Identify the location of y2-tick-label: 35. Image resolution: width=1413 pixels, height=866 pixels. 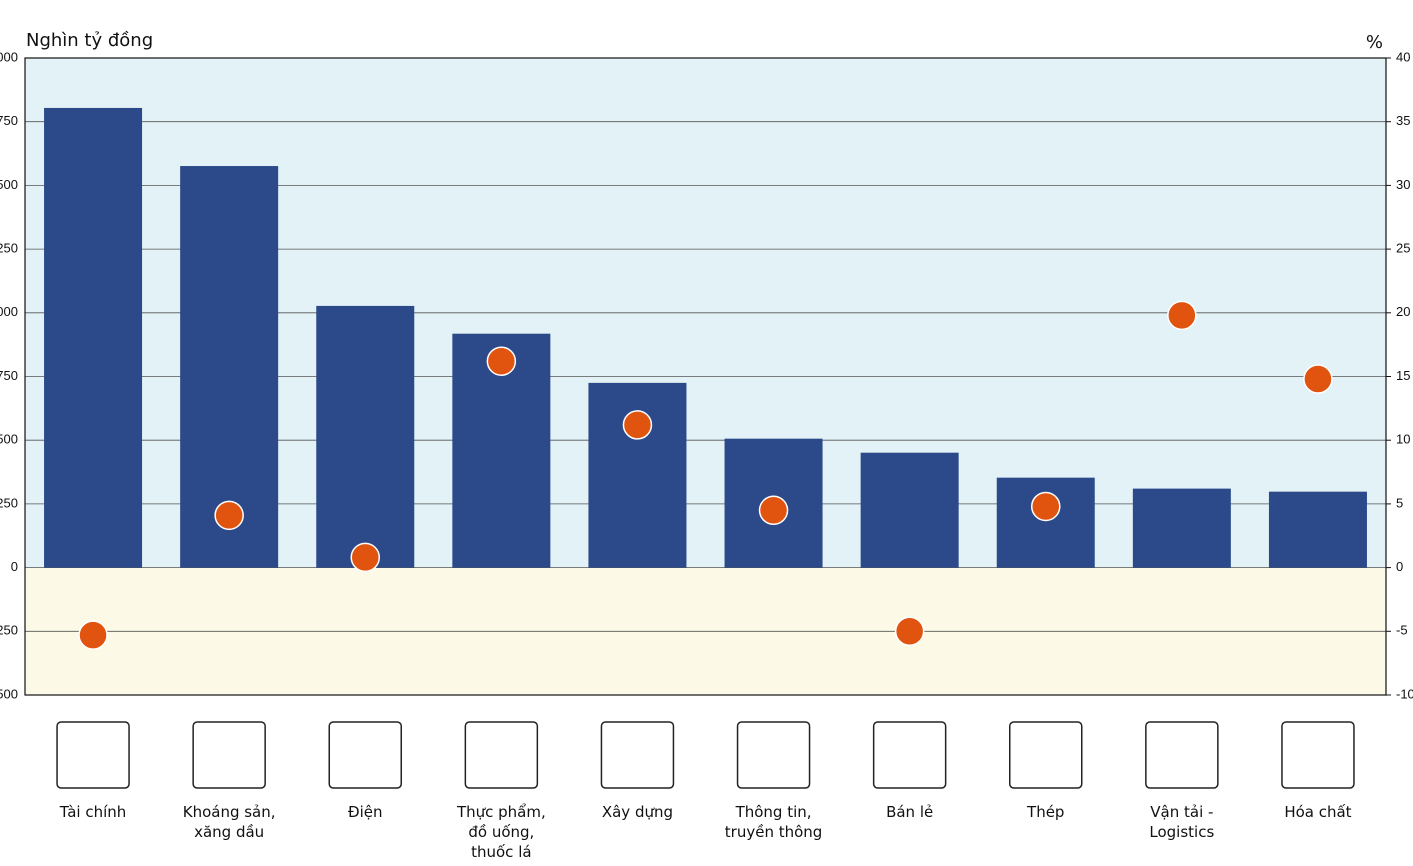
(1403, 120).